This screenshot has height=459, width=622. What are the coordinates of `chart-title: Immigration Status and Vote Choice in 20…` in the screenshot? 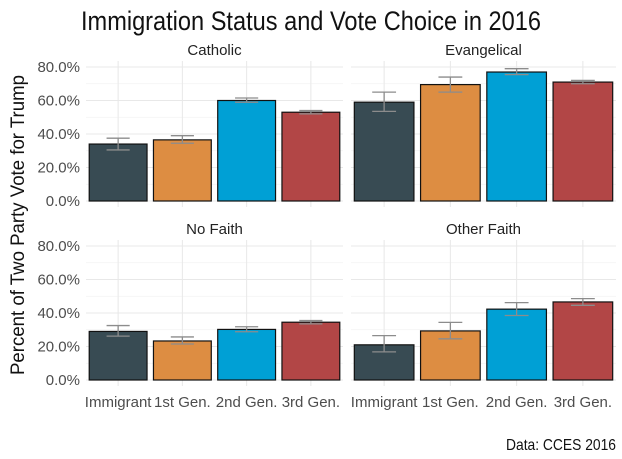 It's located at (311, 21).